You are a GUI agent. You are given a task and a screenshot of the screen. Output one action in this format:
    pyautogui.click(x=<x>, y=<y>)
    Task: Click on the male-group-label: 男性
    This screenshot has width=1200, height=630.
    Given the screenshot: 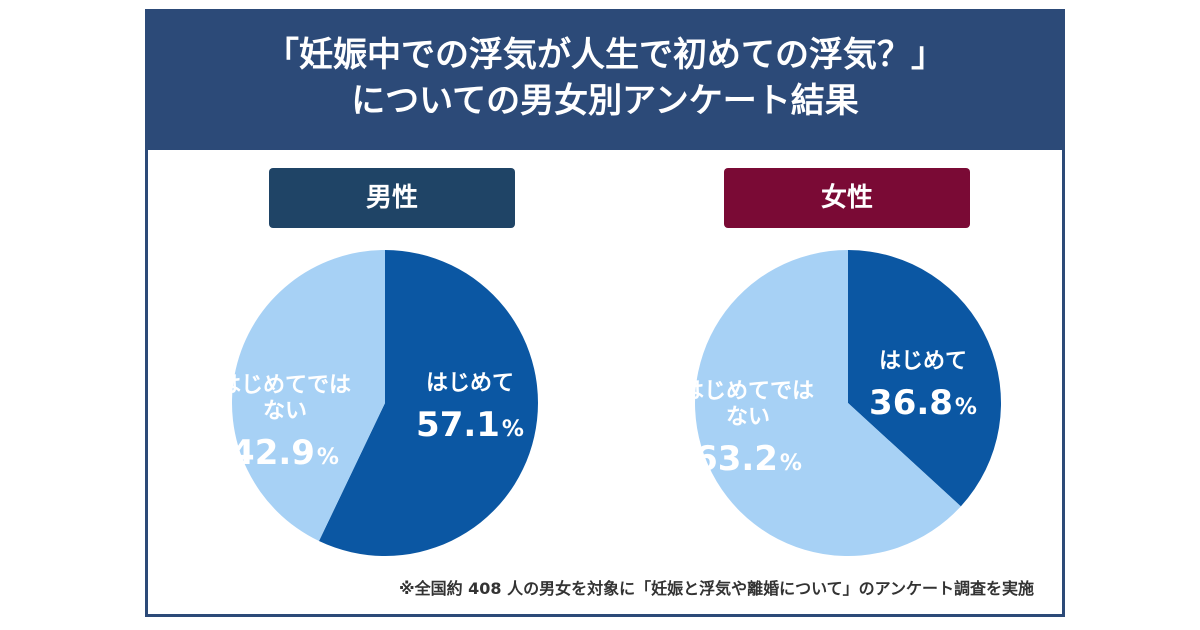 What is the action you would take?
    pyautogui.click(x=392, y=198)
    